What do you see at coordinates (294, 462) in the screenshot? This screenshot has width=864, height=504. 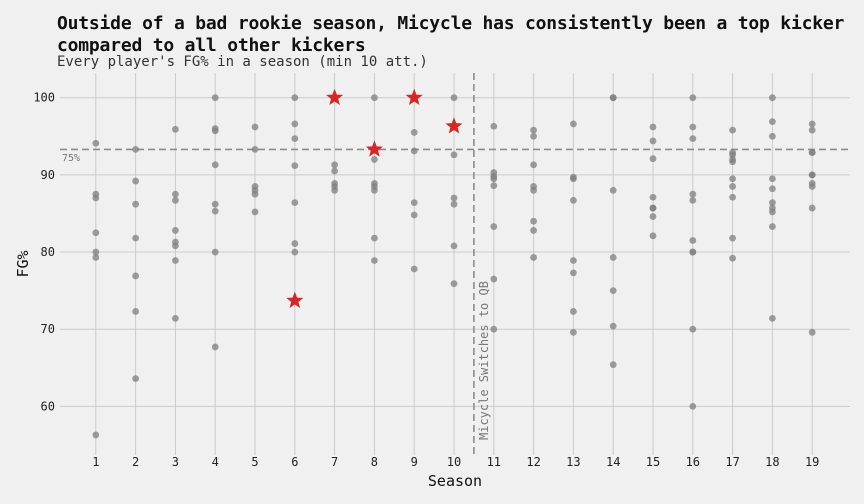 I see `x-tick-label: 6` at bounding box center [294, 462].